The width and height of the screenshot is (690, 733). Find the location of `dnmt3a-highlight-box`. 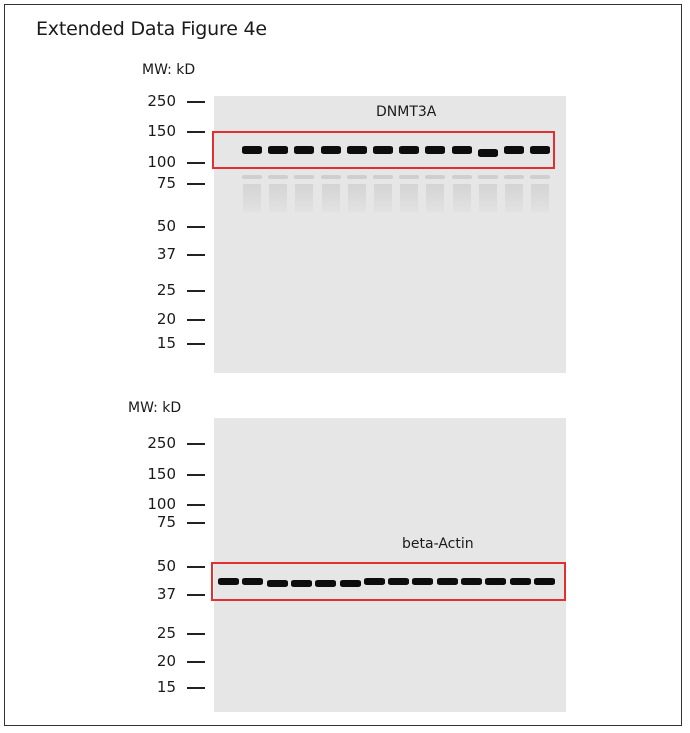

dnmt3a-highlight-box is located at coordinates (383, 150).